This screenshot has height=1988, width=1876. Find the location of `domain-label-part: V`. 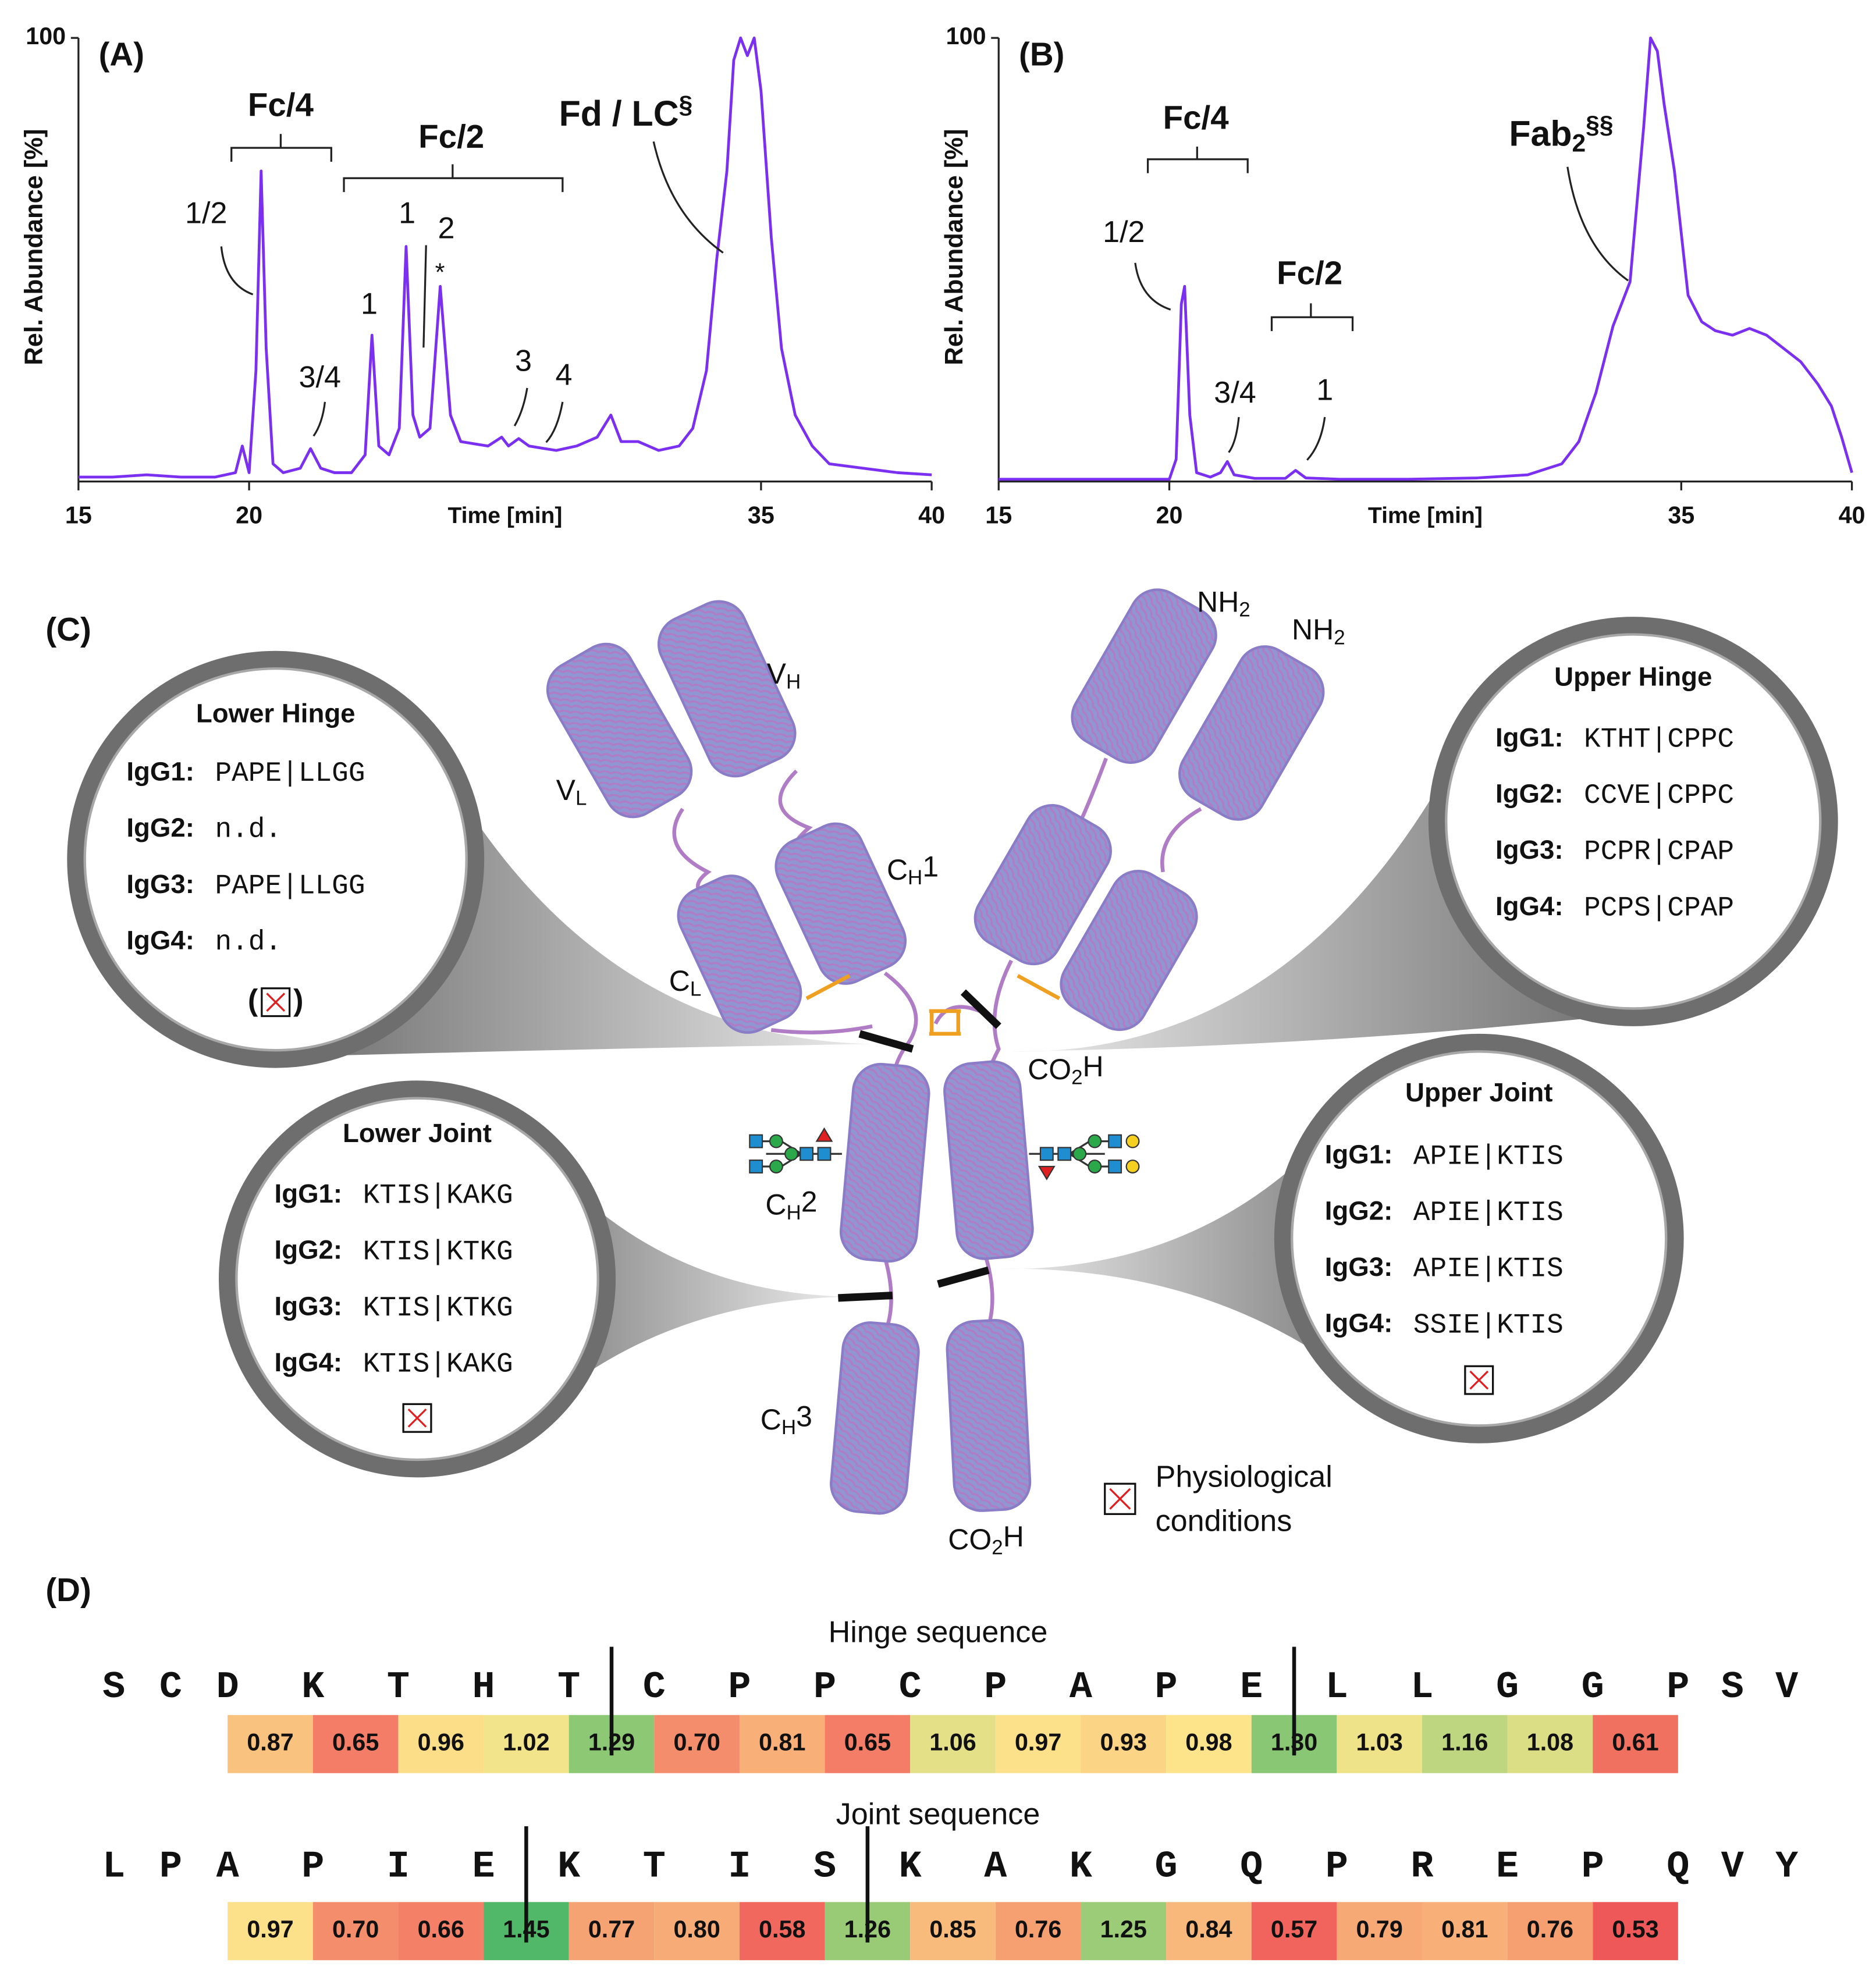

domain-label-part: V is located at coordinates (566, 790).